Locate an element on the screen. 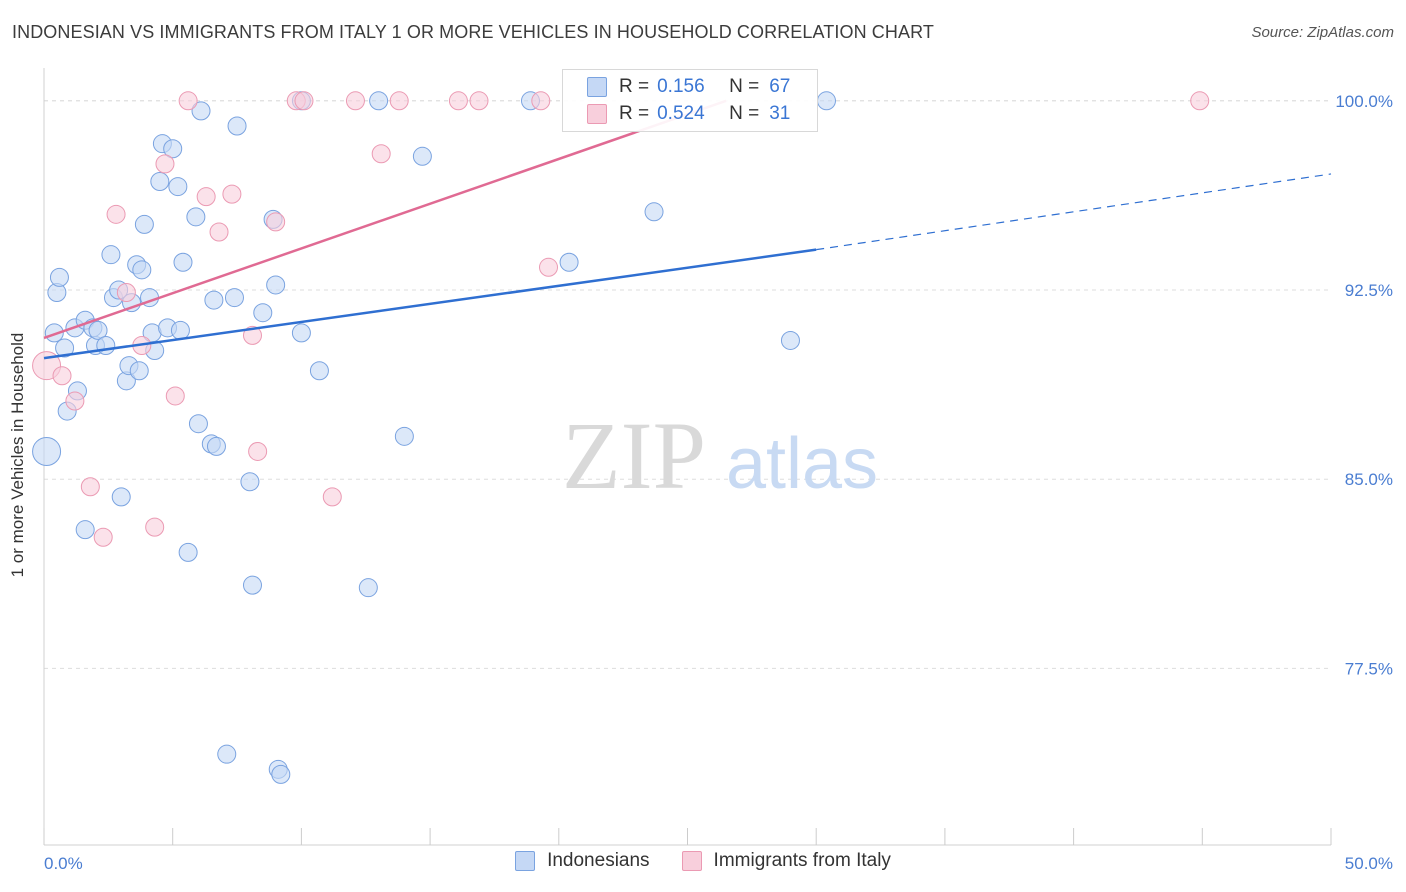 This screenshot has width=1406, height=892. y-tick-label: 85.0% is located at coordinates (1369, 479).